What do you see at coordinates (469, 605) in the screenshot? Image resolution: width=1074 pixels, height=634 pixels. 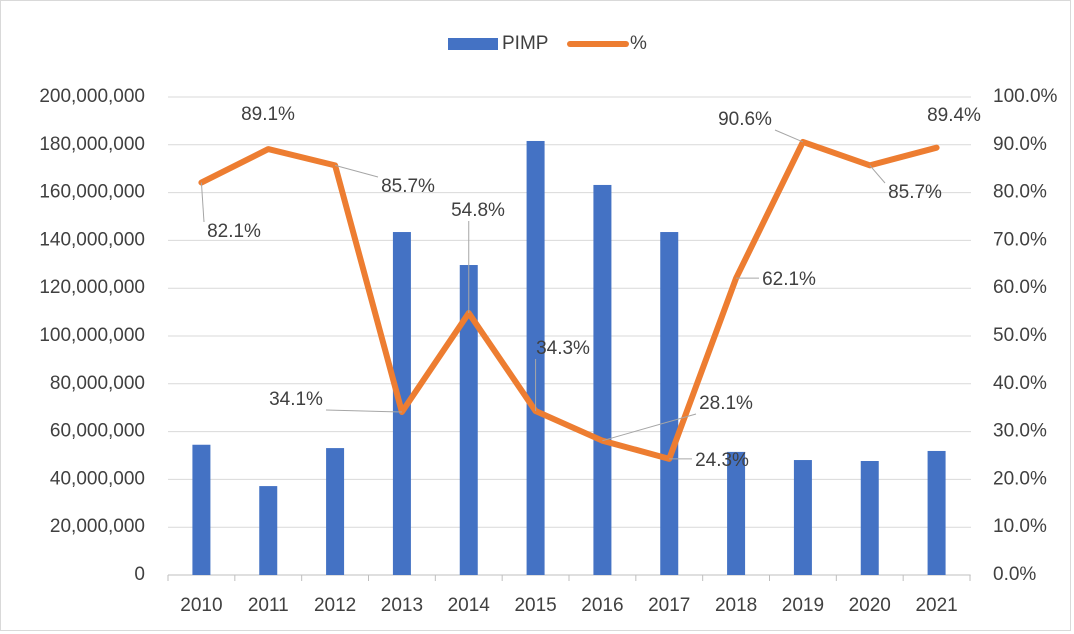 I see `x-tick-label: 2014` at bounding box center [469, 605].